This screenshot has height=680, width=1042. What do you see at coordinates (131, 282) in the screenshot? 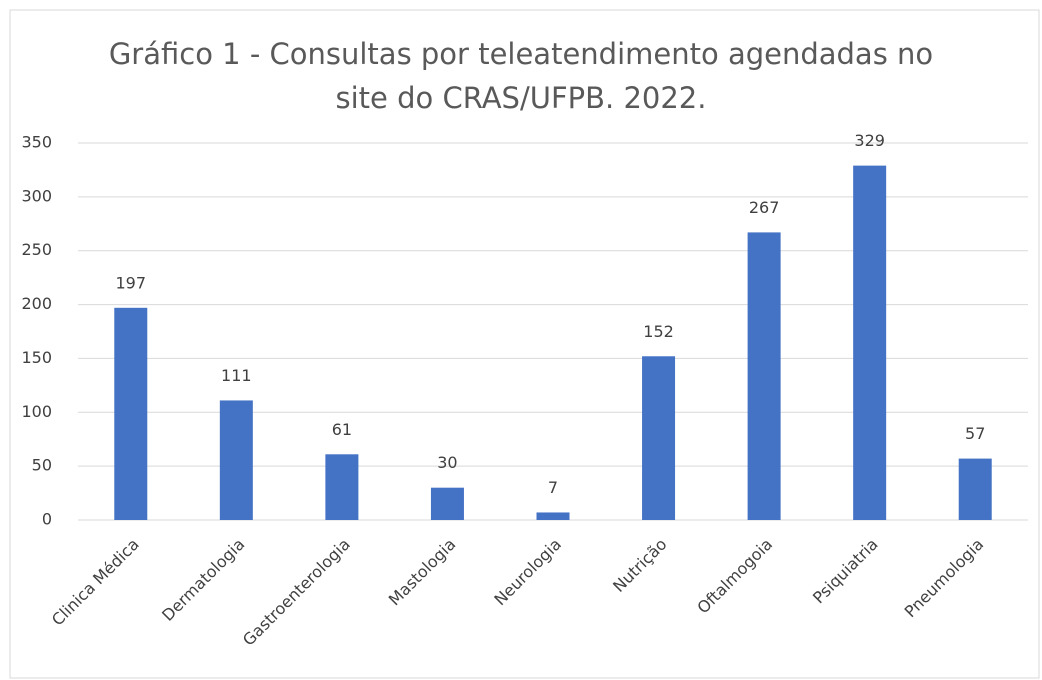
I see `data-label: 197` at bounding box center [131, 282].